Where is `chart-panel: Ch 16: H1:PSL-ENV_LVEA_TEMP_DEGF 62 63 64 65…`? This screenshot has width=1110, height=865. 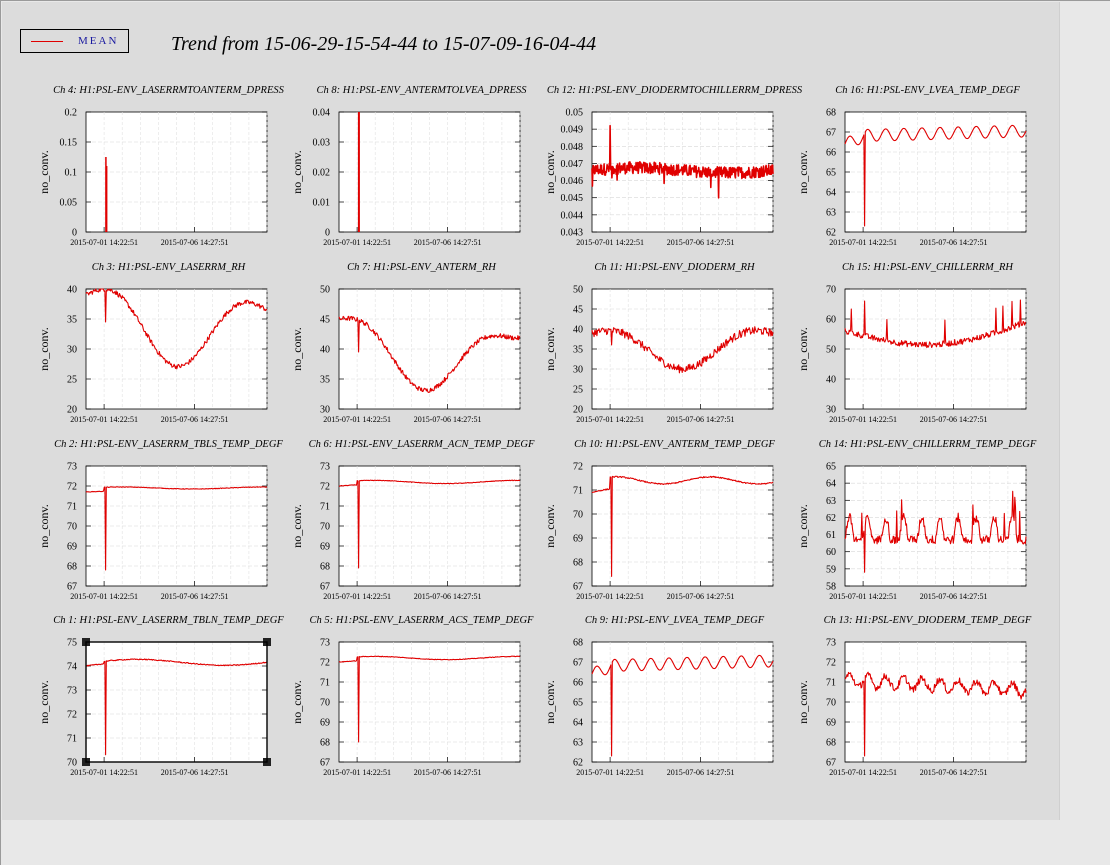
chart-panel: Ch 16: H1:PSL-ENV_LVEA_TEMP_DEGF 62 63 64 65… is located at coordinates (911, 166).